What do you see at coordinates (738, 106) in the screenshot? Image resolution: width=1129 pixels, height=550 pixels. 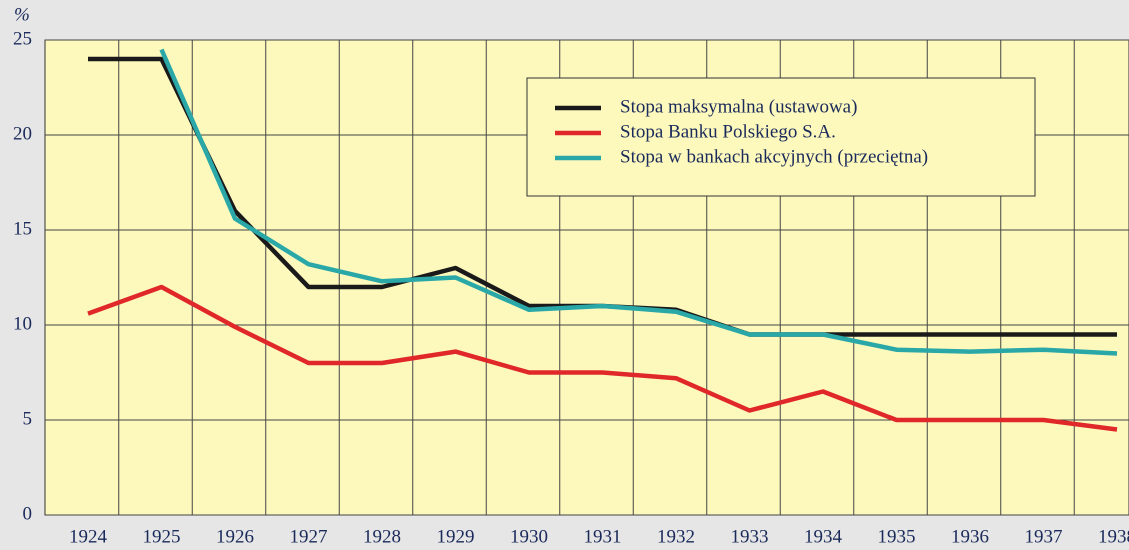 I see `legend-label: Stopa maksymalna (ustawowa)` at bounding box center [738, 106].